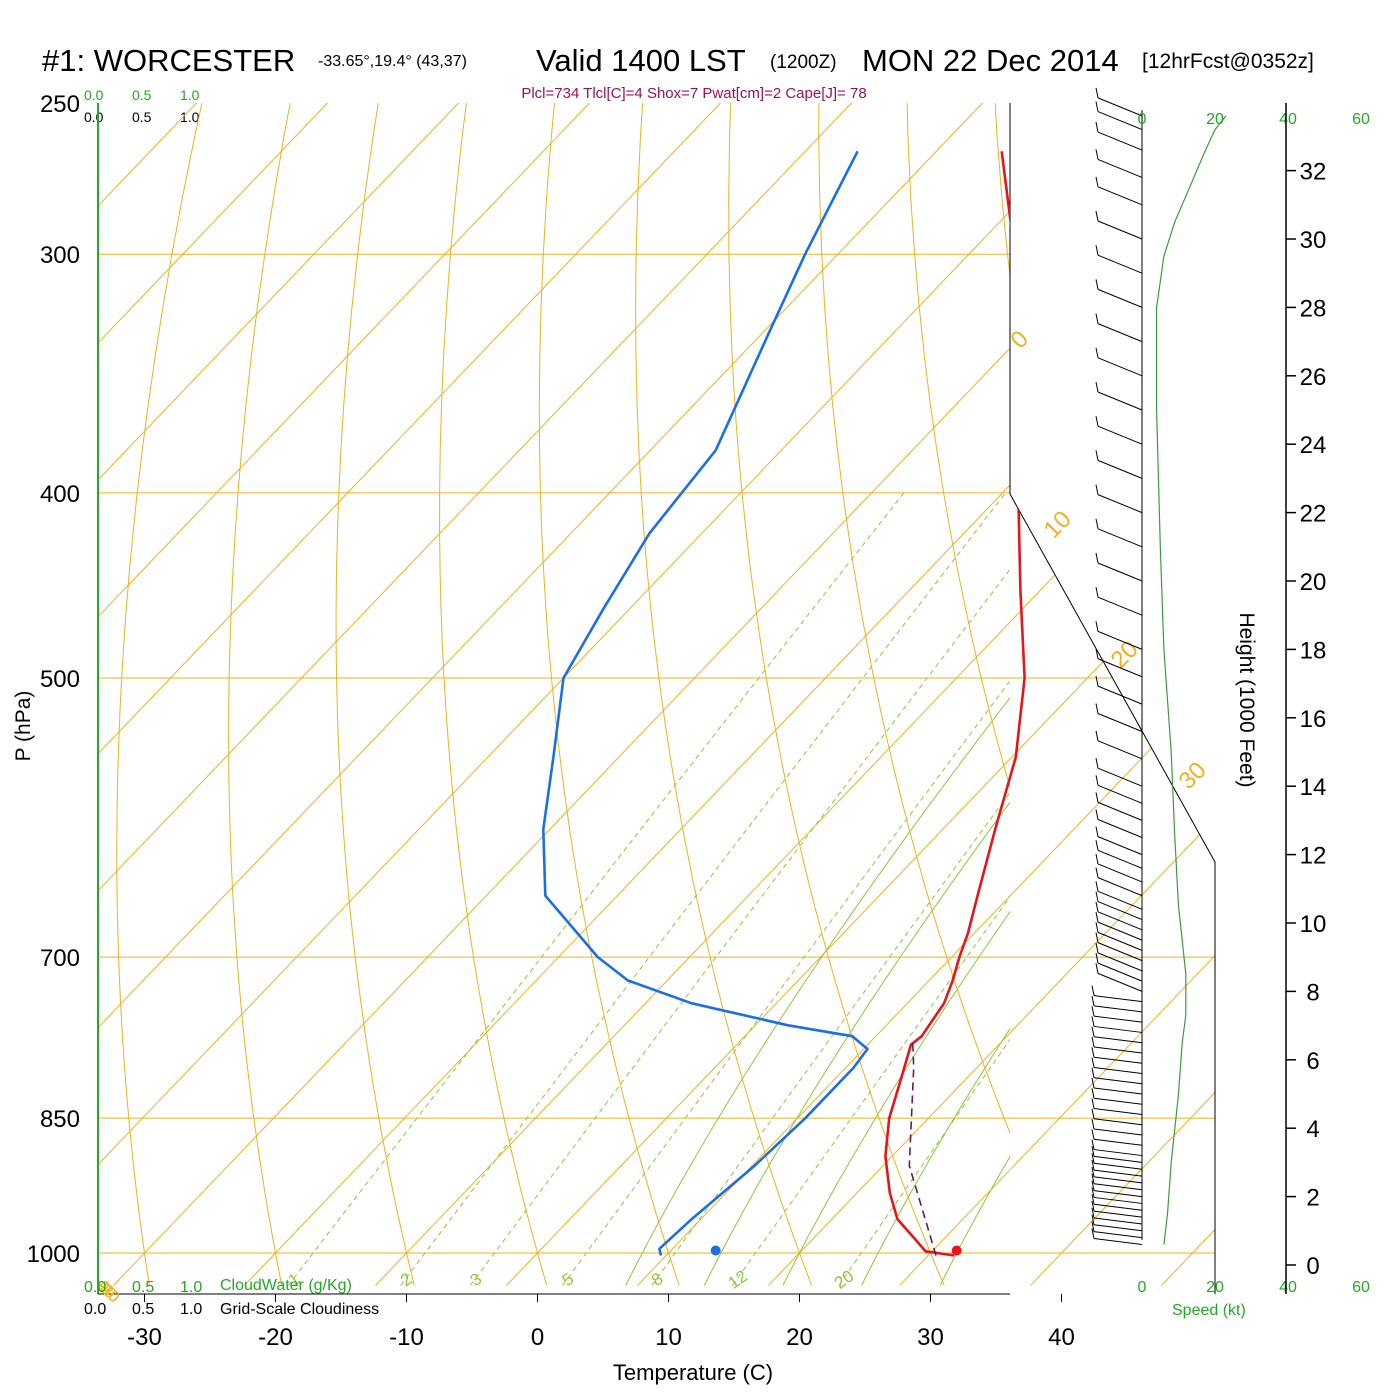 The image size is (1400, 1400). What do you see at coordinates (1313, 582) in the screenshot?
I see `height-tick-label: 20` at bounding box center [1313, 582].